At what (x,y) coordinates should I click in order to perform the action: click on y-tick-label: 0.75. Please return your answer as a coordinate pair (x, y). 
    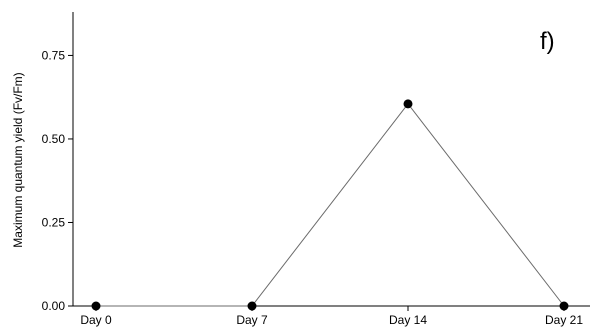
    Looking at the image, I should click on (54, 55).